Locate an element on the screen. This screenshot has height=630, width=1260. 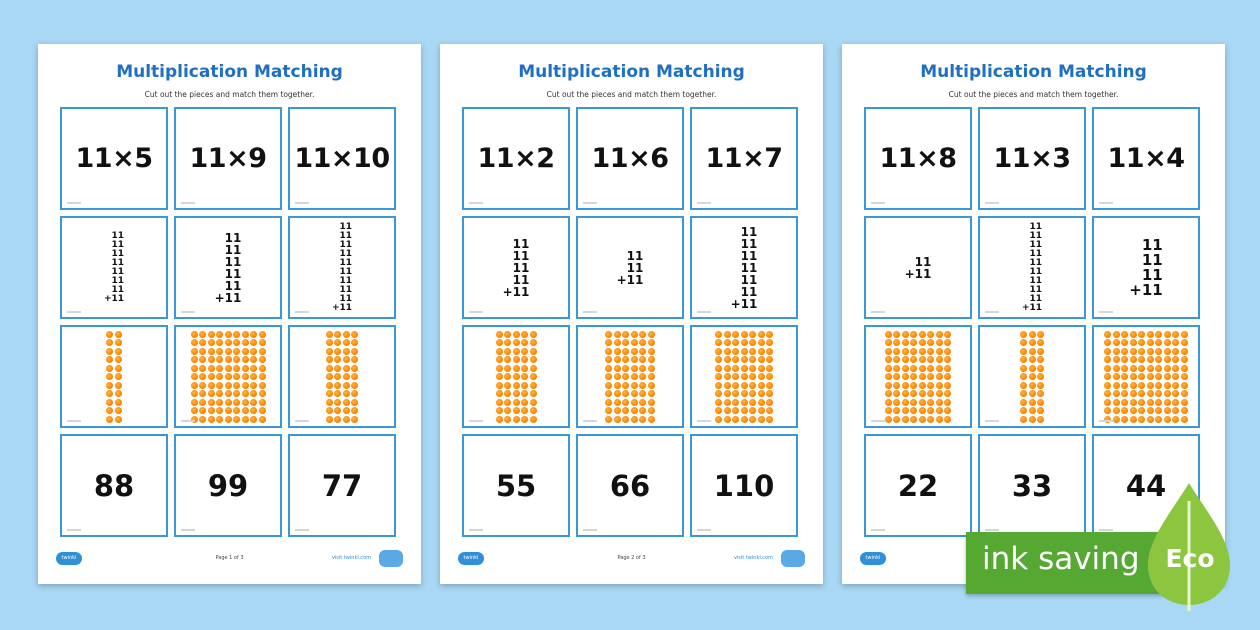
expression-card: 11×7 is located at coordinates (744, 158).